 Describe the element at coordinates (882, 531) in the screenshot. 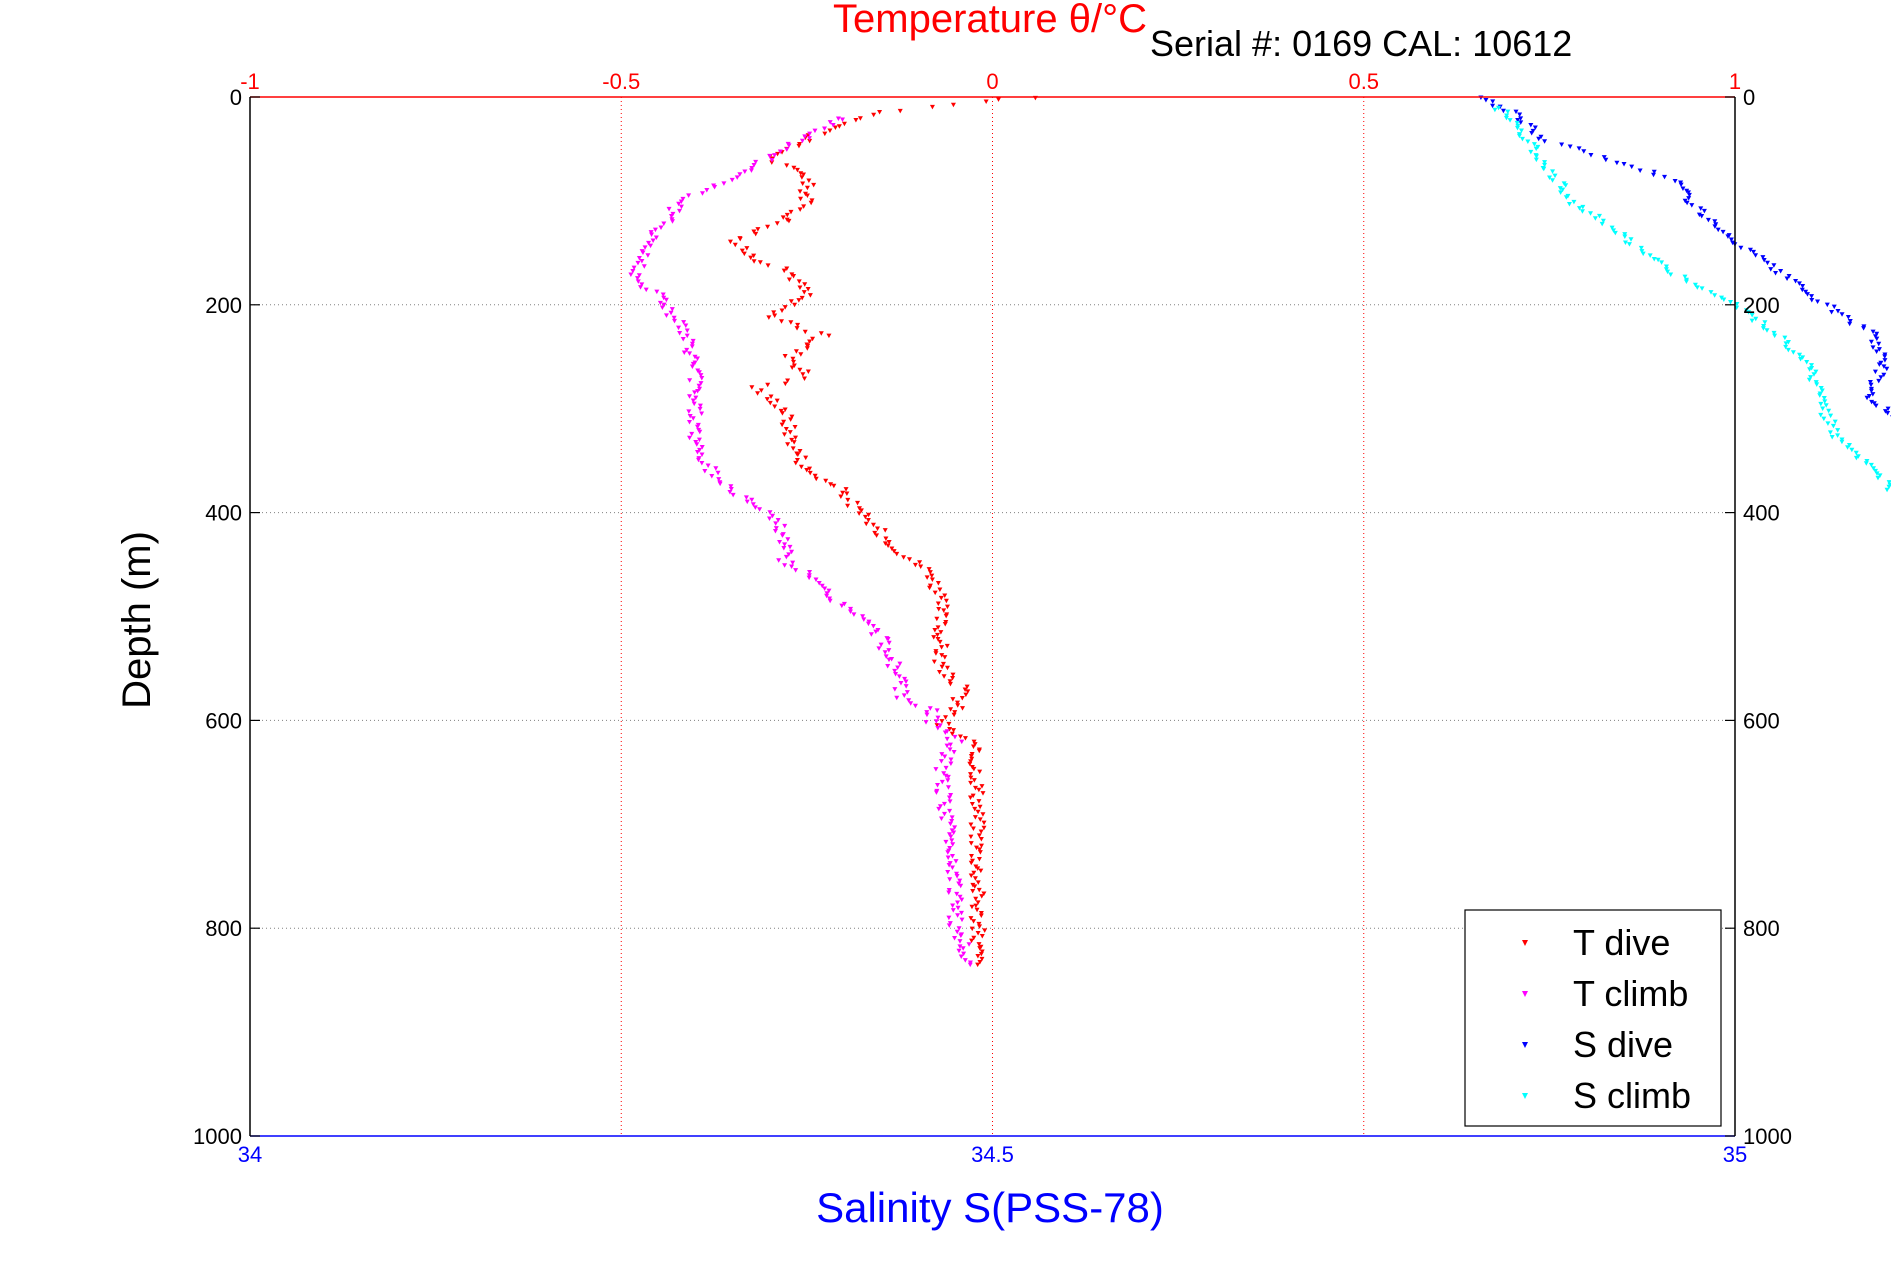

I see `series-t-dive` at that location.